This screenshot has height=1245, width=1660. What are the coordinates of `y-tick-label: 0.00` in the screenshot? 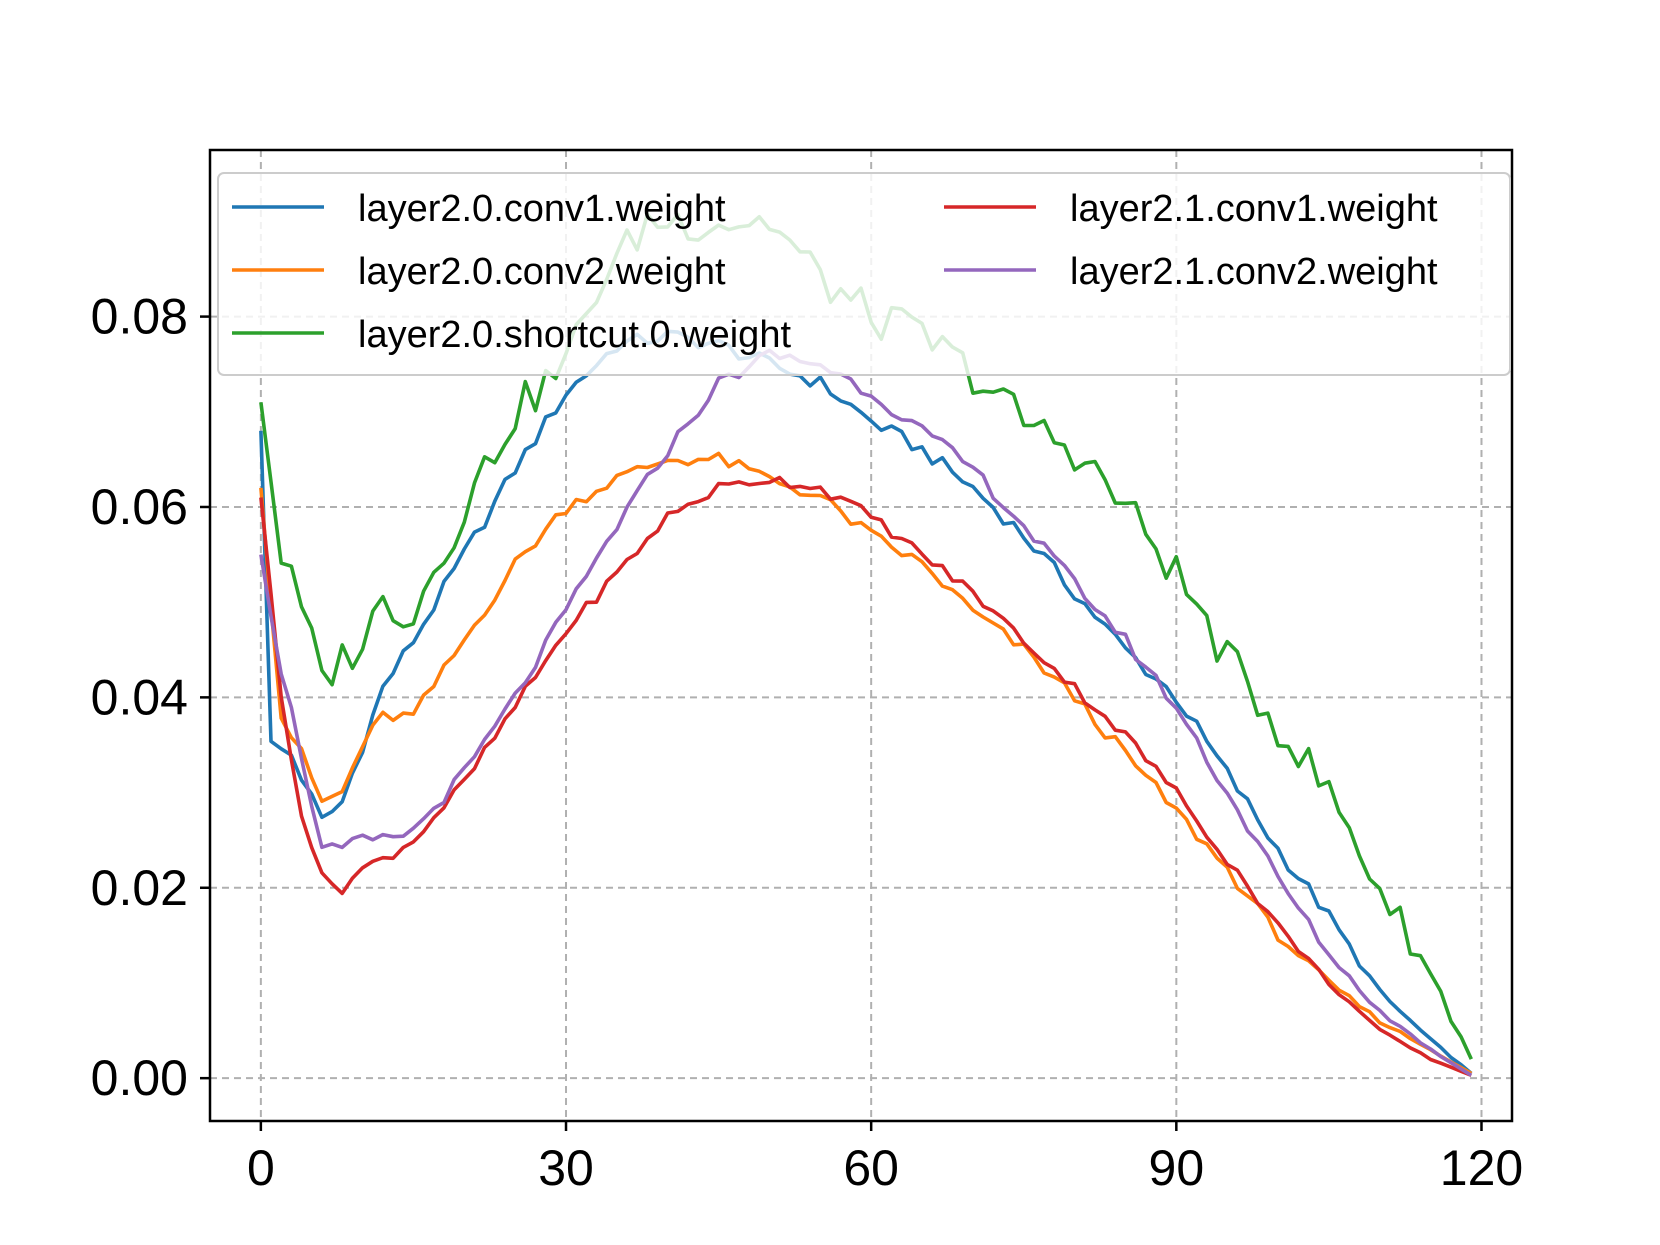 It's located at (139, 1078).